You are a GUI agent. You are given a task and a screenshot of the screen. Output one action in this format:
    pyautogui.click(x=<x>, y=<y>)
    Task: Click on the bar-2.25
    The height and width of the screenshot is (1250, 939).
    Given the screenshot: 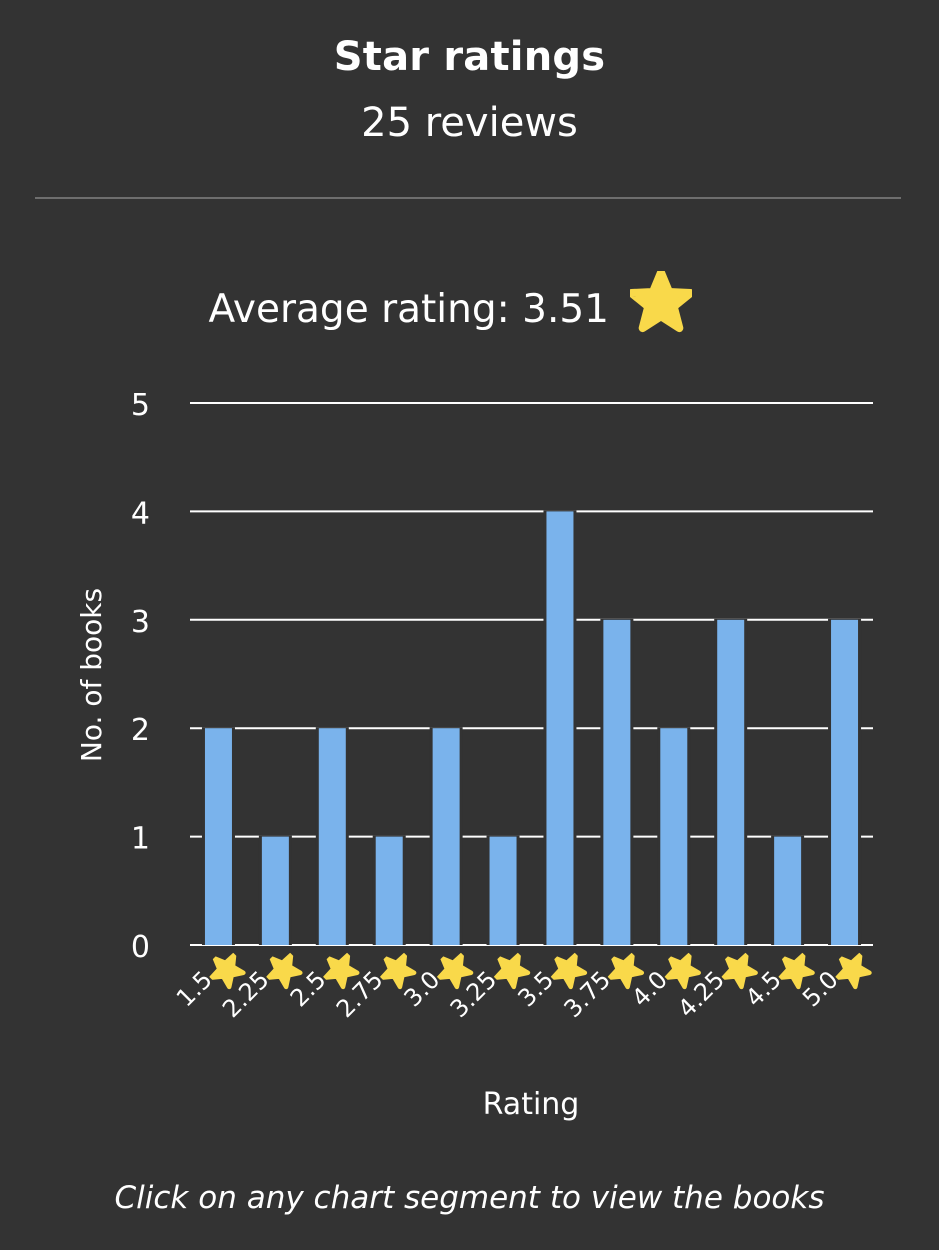 What is the action you would take?
    pyautogui.click(x=275, y=890)
    